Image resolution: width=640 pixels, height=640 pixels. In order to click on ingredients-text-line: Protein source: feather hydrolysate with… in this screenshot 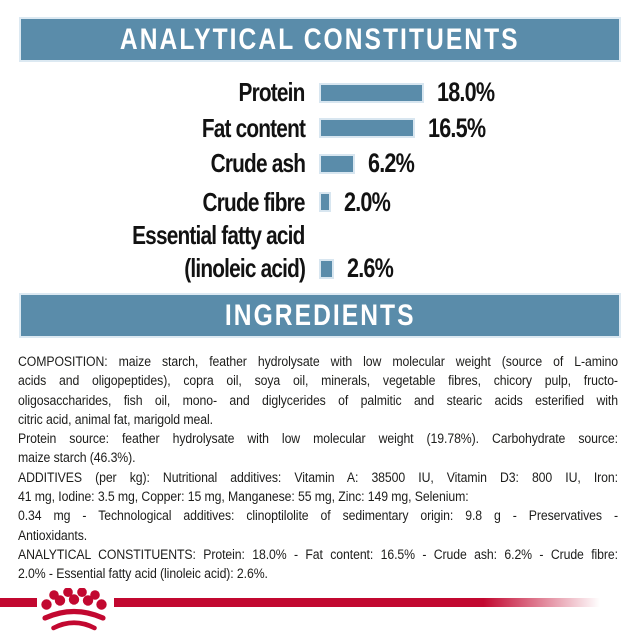, I will do `click(318, 439)`.